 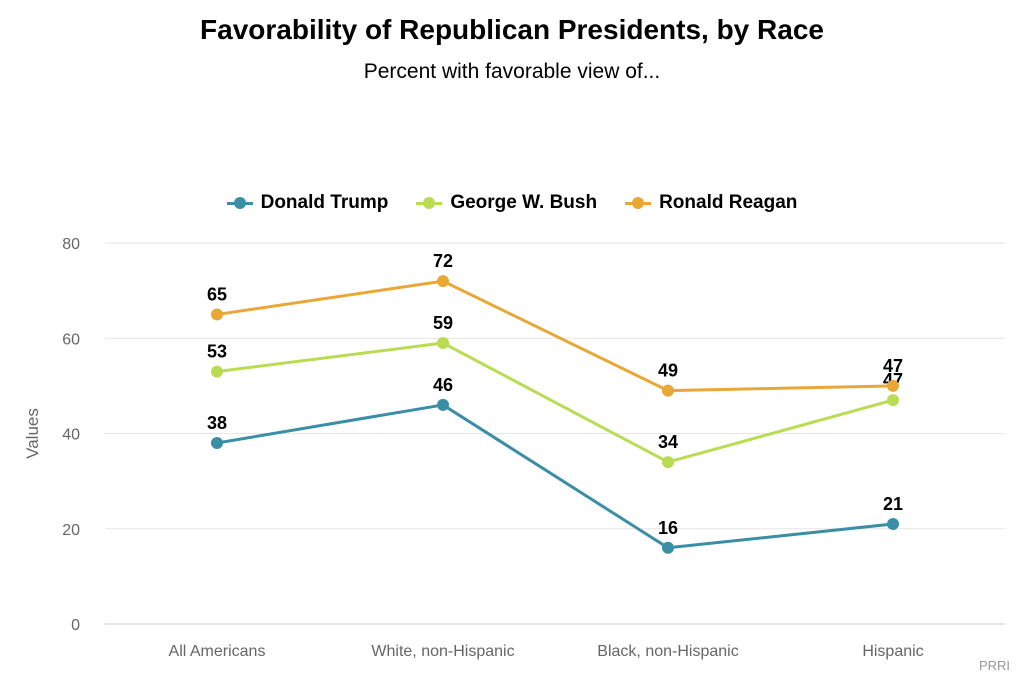 I want to click on x-tick-label: Black, non-Hispanic, so click(x=667, y=651).